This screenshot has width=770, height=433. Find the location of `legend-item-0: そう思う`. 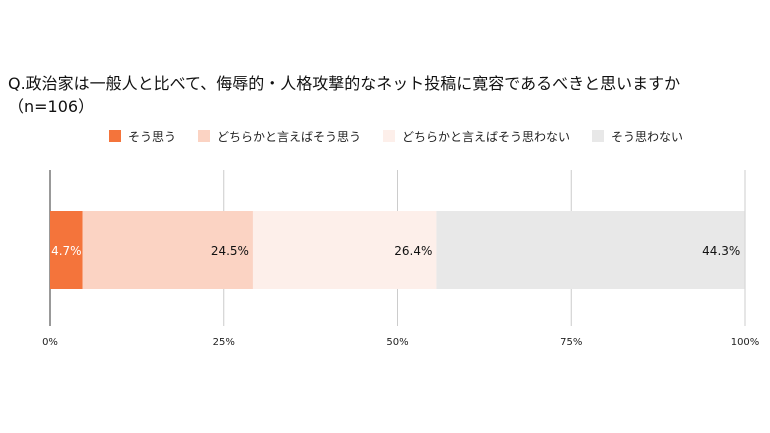

legend-item-0: そう思う is located at coordinates (142, 136).